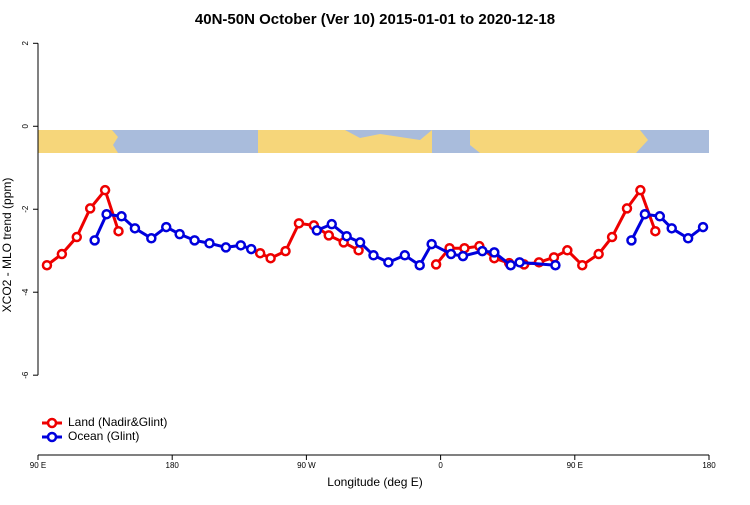 Image resolution: width=750 pixels, height=505 pixels. What do you see at coordinates (117, 422) in the screenshot?
I see `legend-label: Land (Nadir&Glint)` at bounding box center [117, 422].